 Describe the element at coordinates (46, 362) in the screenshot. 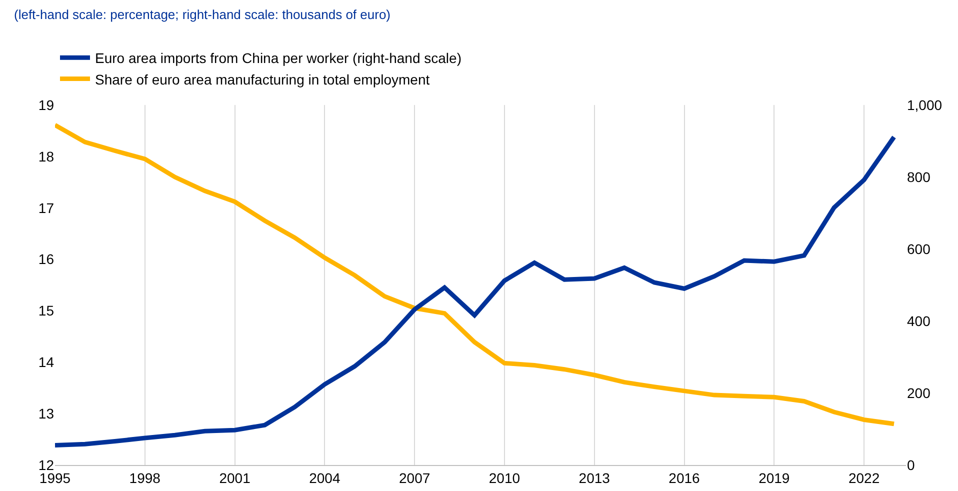

I see `y-tick-label: 14` at that location.